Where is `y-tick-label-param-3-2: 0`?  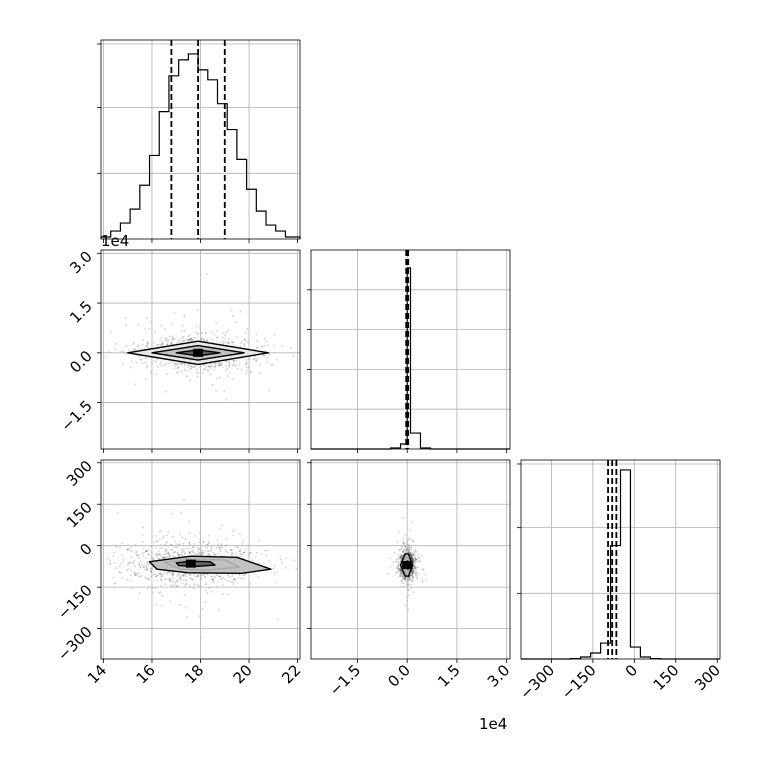
y-tick-label-param-3-2: 0 is located at coordinates (85, 549).